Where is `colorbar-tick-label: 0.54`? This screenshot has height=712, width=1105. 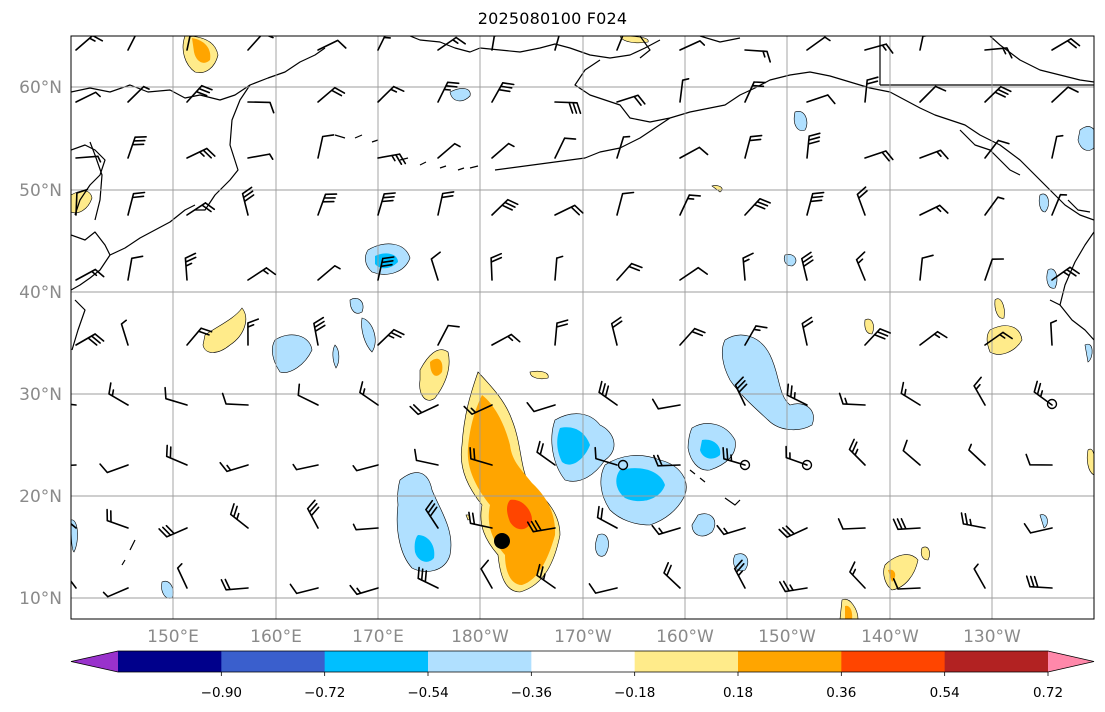 colorbar-tick-label: 0.54 is located at coordinates (945, 693).